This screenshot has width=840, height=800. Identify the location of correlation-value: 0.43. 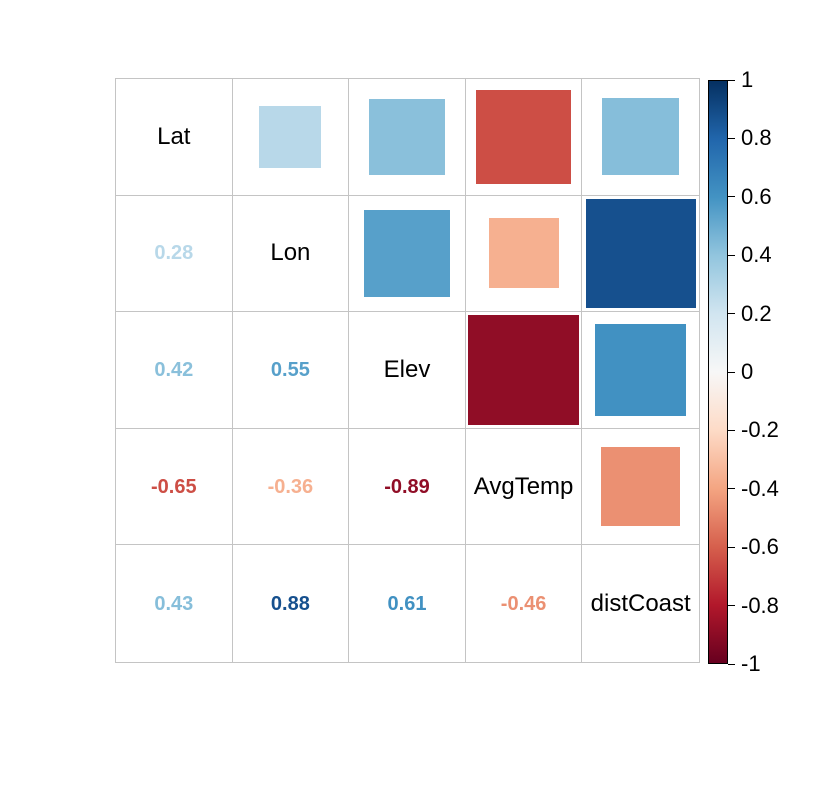
(174, 603).